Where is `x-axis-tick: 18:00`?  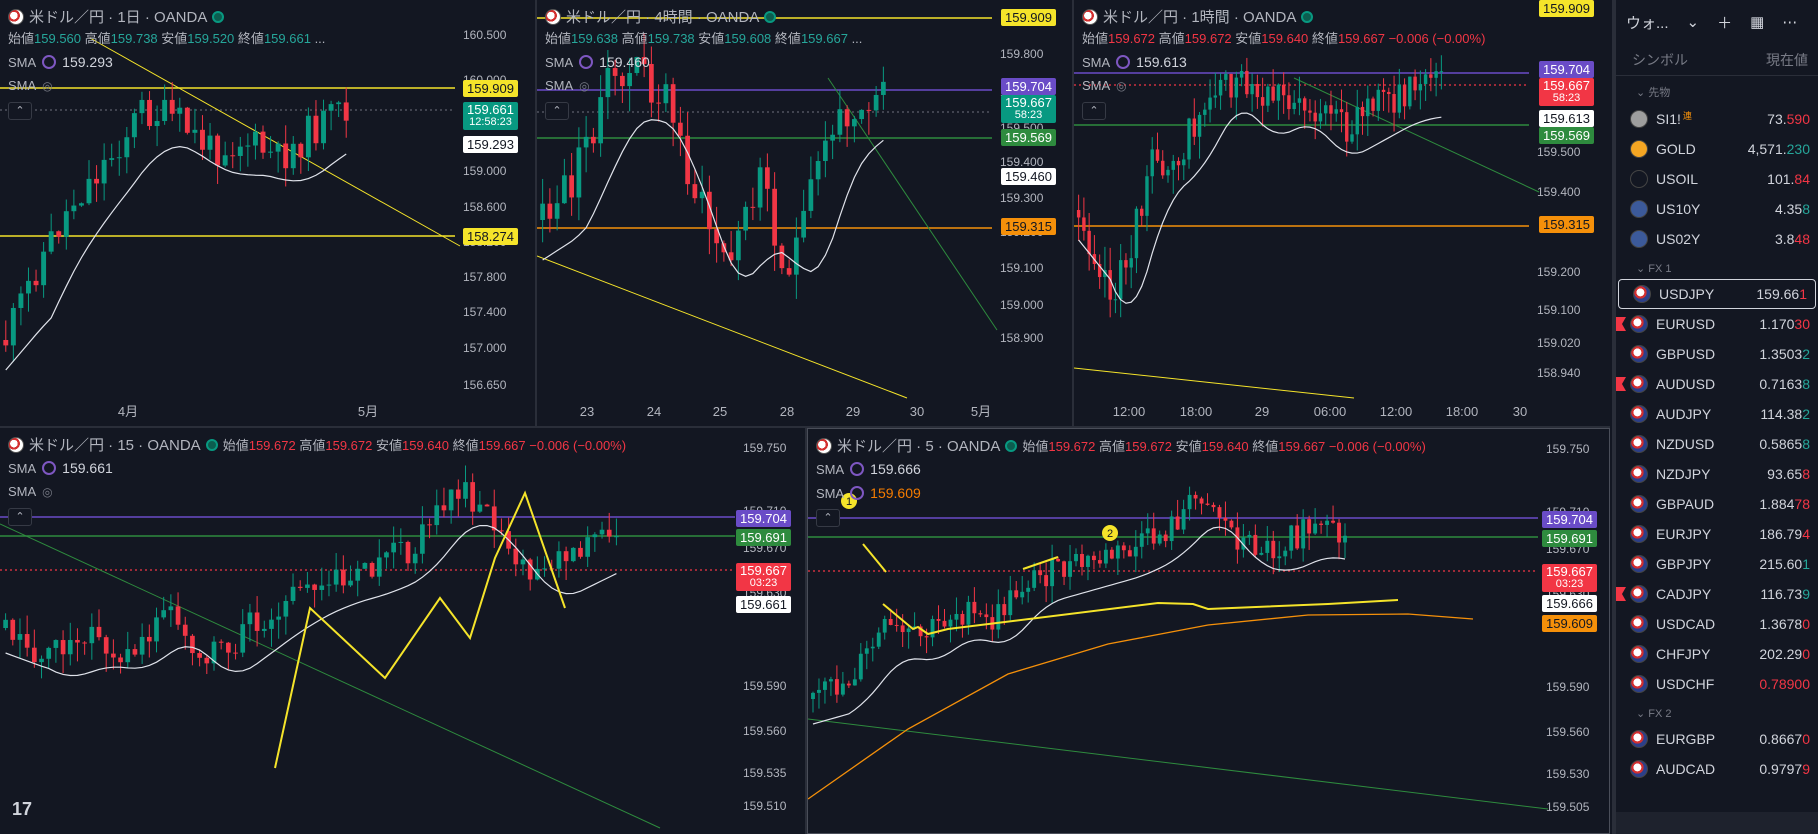
x-axis-tick: 18:00 is located at coordinates (1196, 411).